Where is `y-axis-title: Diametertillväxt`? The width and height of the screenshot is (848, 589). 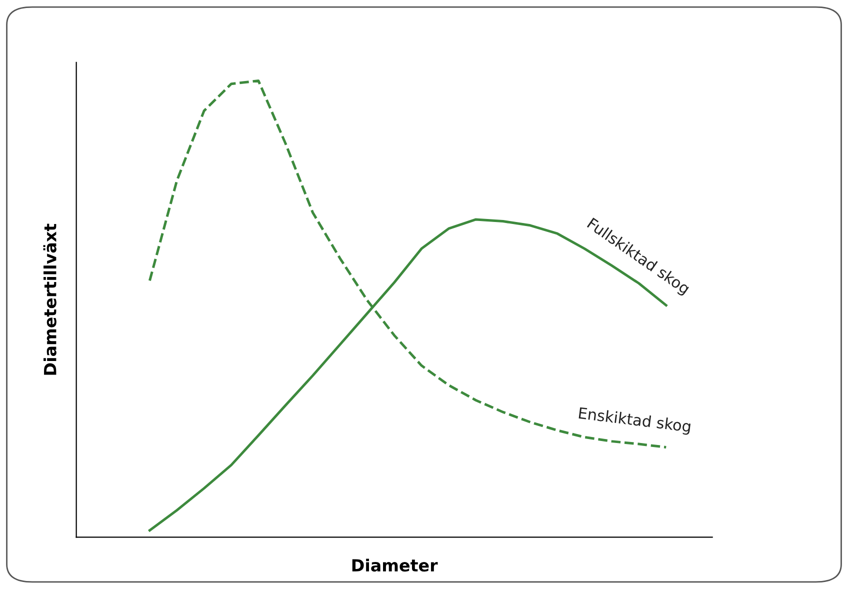 y-axis-title: Diametertillväxt is located at coordinates (49, 299).